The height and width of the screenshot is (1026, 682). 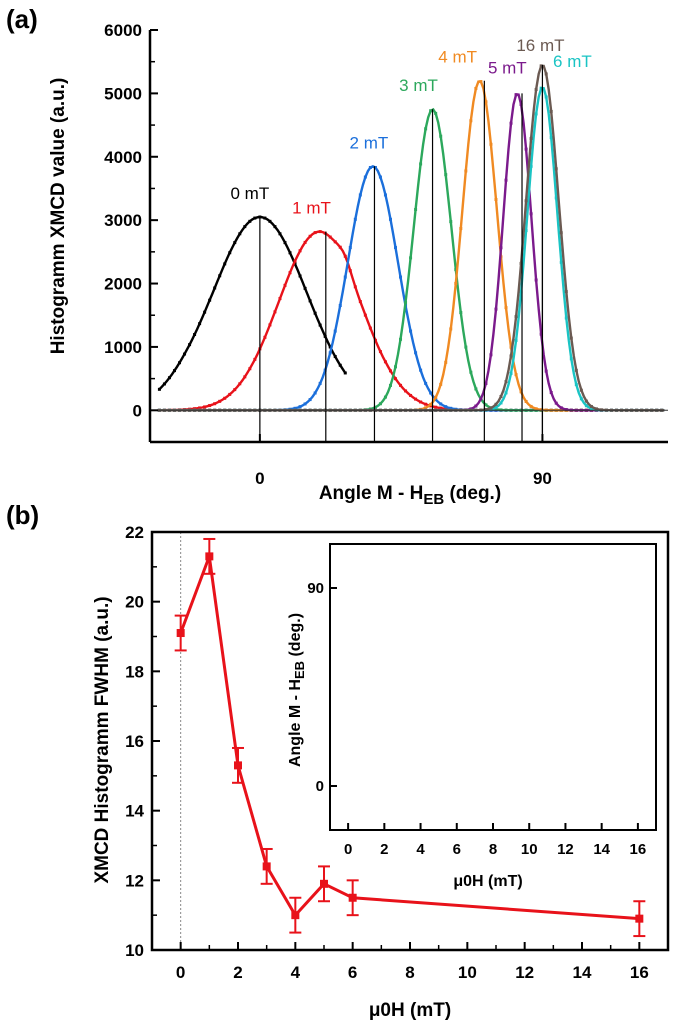 What do you see at coordinates (420, 849) in the screenshot?
I see `inset-x-tick-label: 4` at bounding box center [420, 849].